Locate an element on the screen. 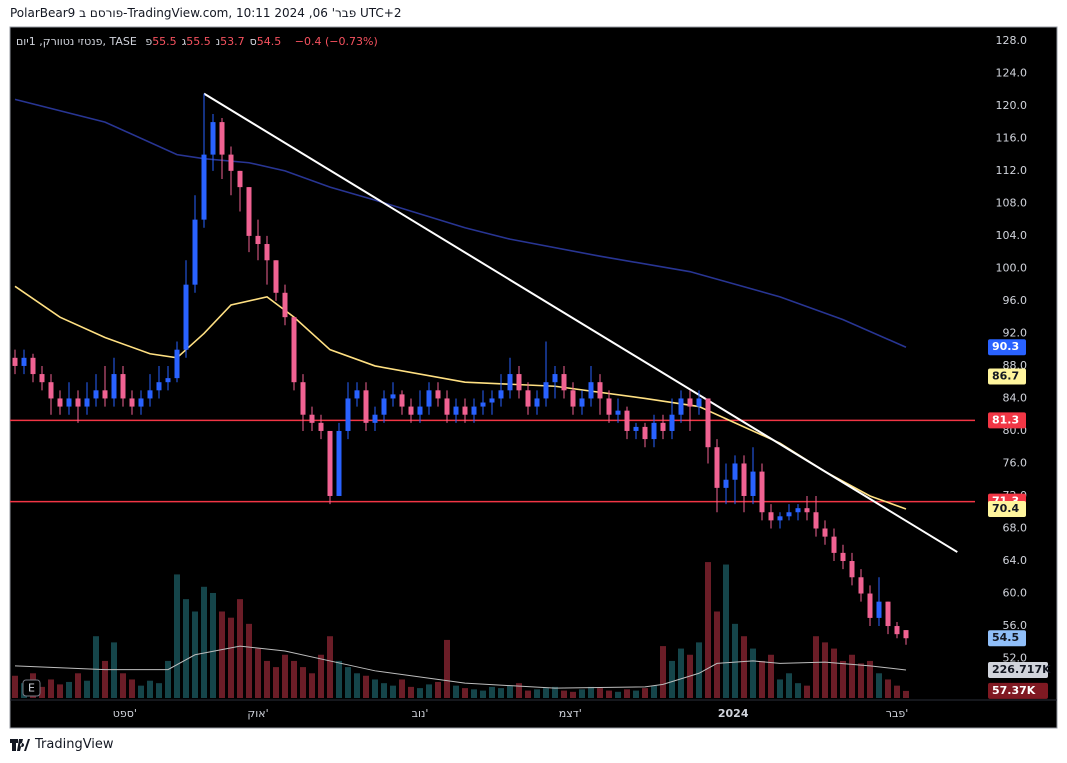 The height and width of the screenshot is (763, 1067). price-tag-label: 70.4 is located at coordinates (1005, 508).